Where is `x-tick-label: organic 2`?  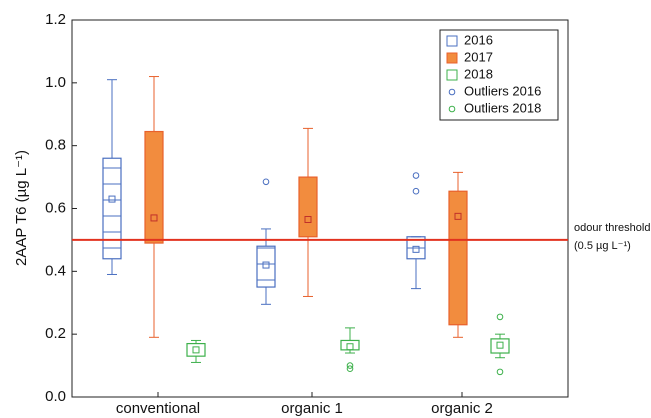
x-tick-label: organic 2 is located at coordinates (462, 408).